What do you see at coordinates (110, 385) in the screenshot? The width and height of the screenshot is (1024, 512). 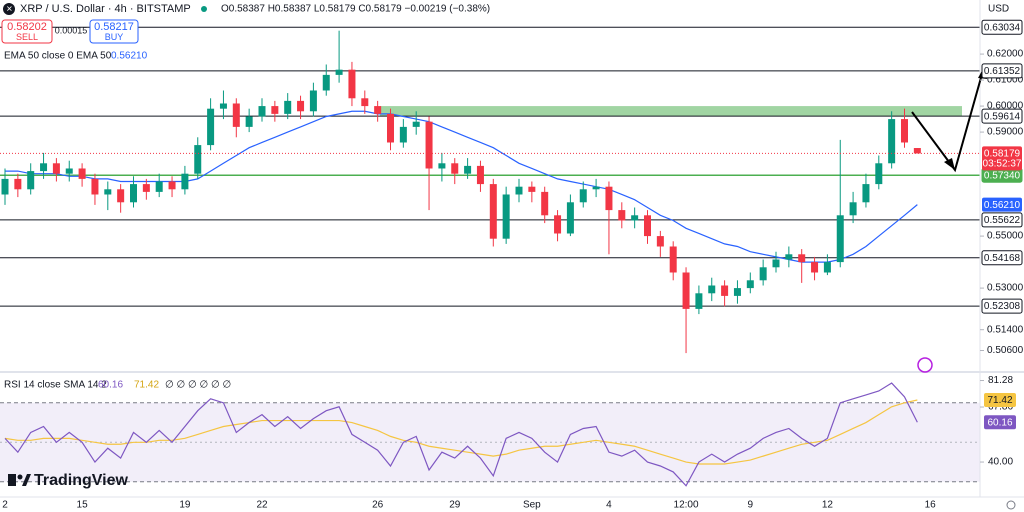 I see `rsi-legend-value: 60.16` at bounding box center [110, 385].